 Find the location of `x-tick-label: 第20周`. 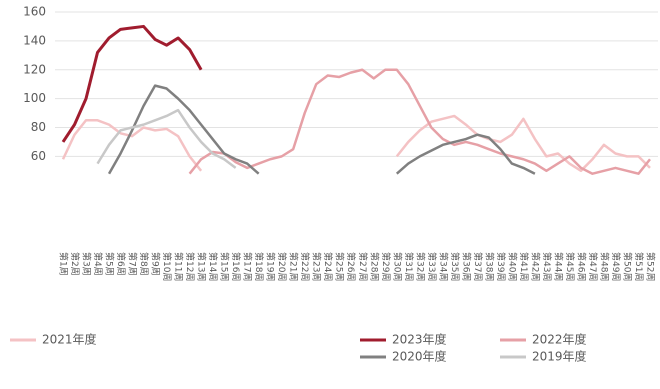

x-tick-label: 第20周 is located at coordinates (282, 266).